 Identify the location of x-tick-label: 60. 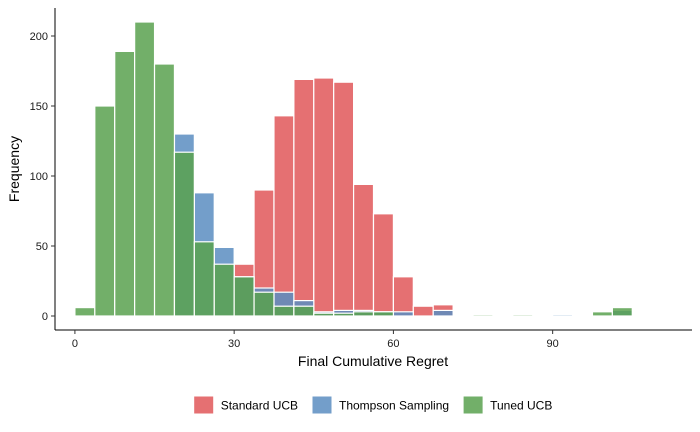
(393, 344).